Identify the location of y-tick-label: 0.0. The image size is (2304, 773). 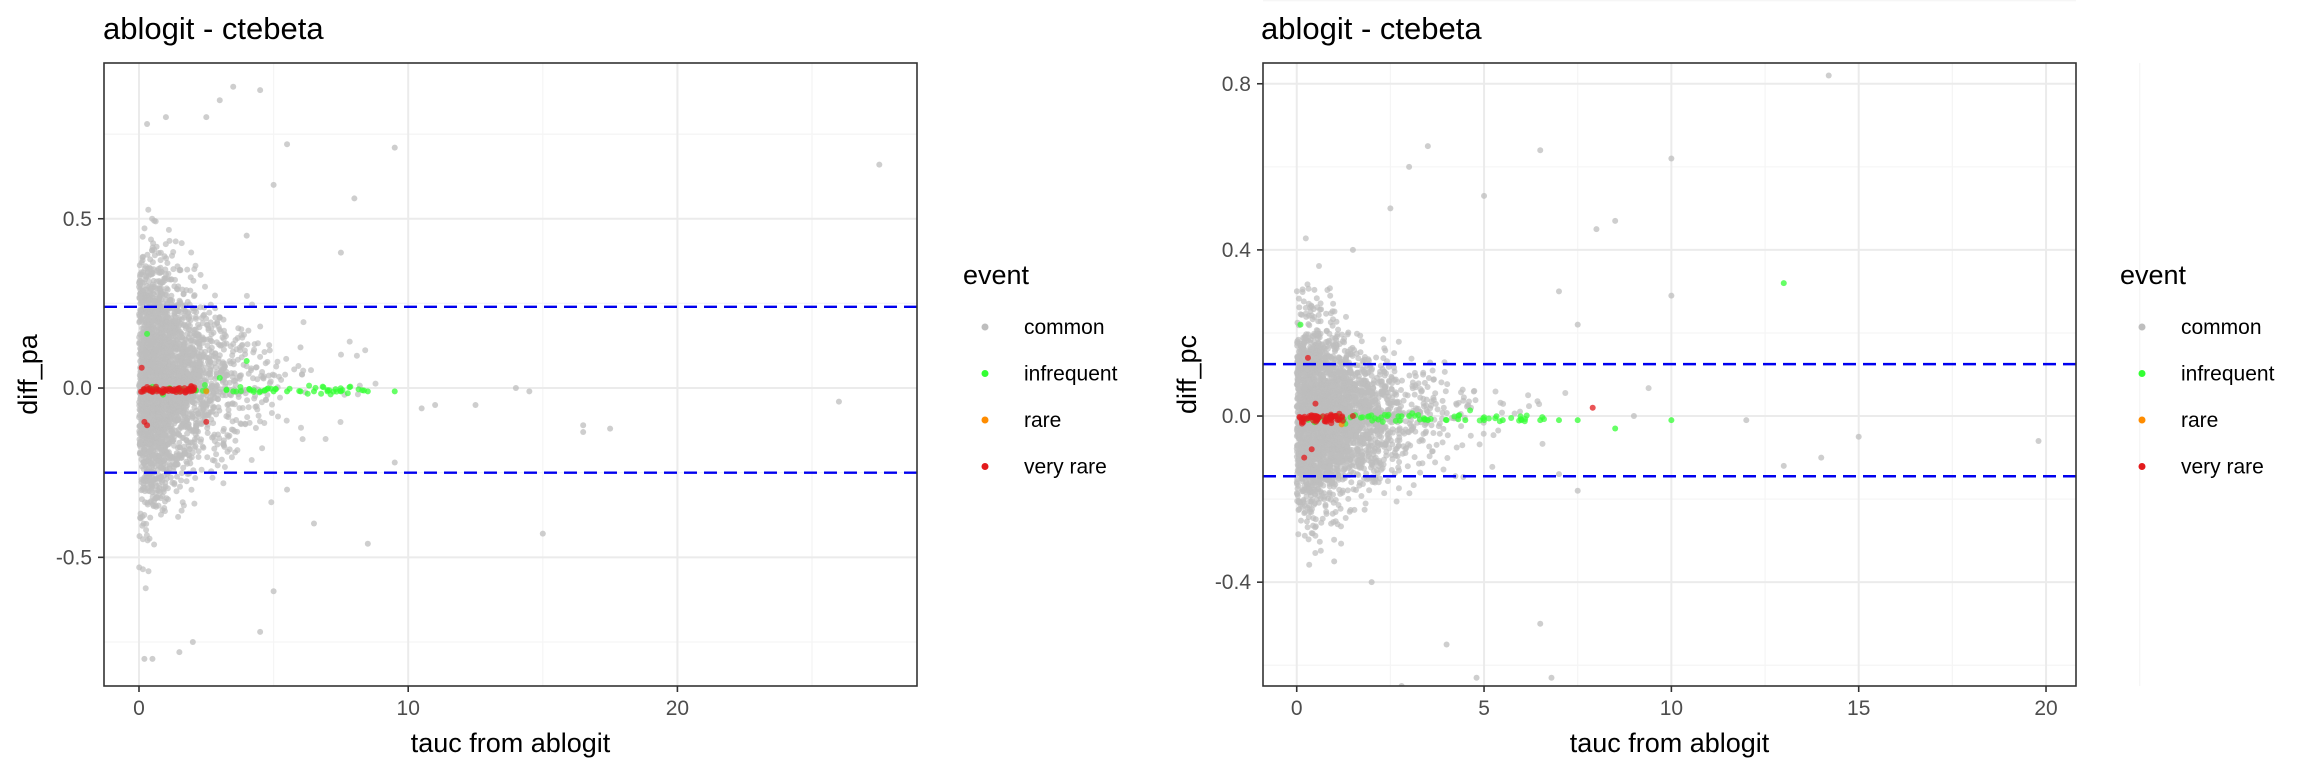
(77, 388).